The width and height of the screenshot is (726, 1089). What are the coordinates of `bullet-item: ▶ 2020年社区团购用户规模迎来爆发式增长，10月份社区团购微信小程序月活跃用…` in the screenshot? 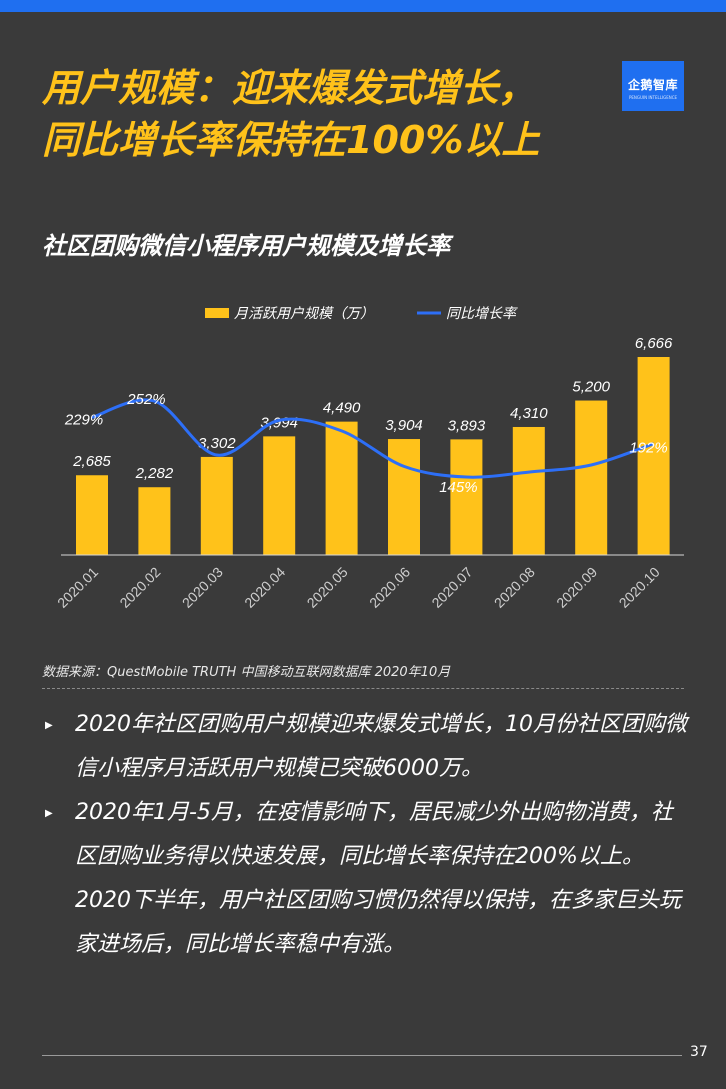 It's located at (367, 747).